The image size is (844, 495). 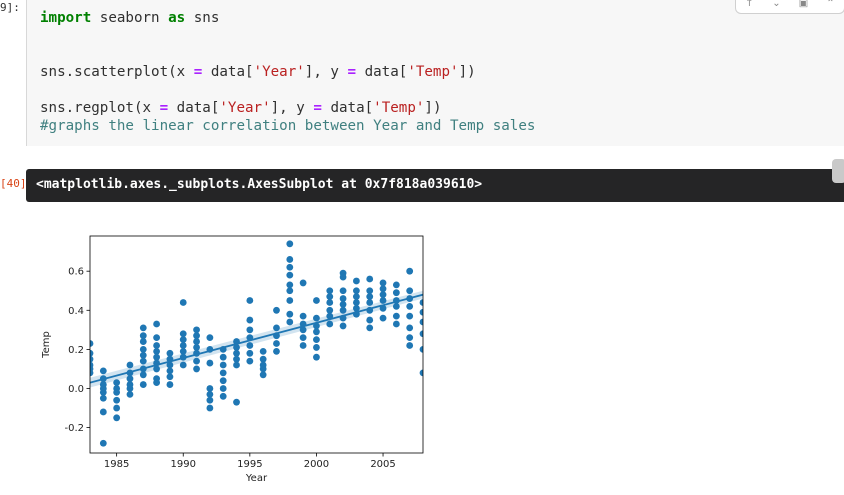 I want to click on input-prompt: 9]:, so click(x=10, y=7).